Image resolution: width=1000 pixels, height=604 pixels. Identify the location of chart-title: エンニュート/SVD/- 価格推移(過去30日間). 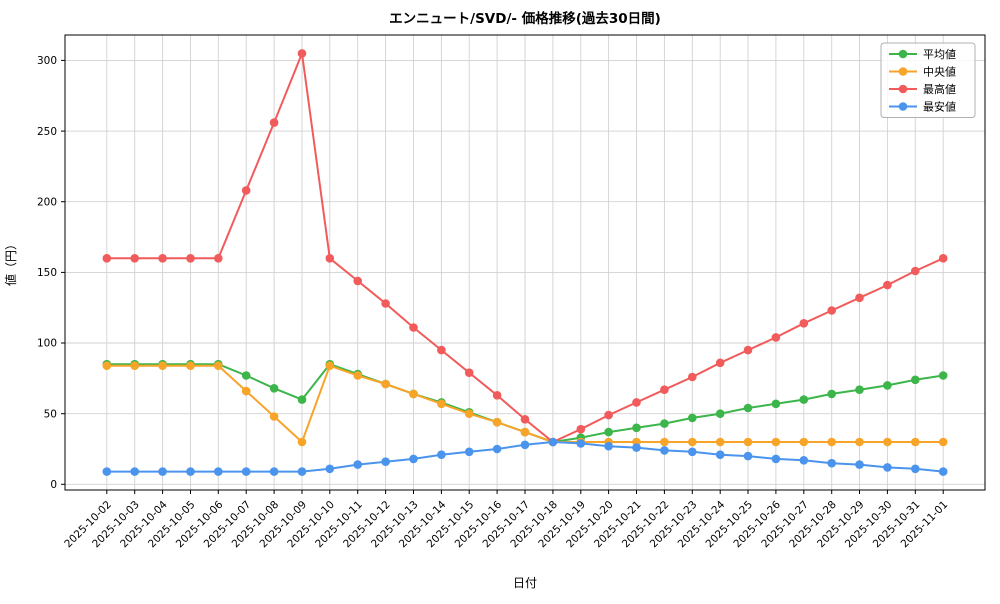
(525, 18).